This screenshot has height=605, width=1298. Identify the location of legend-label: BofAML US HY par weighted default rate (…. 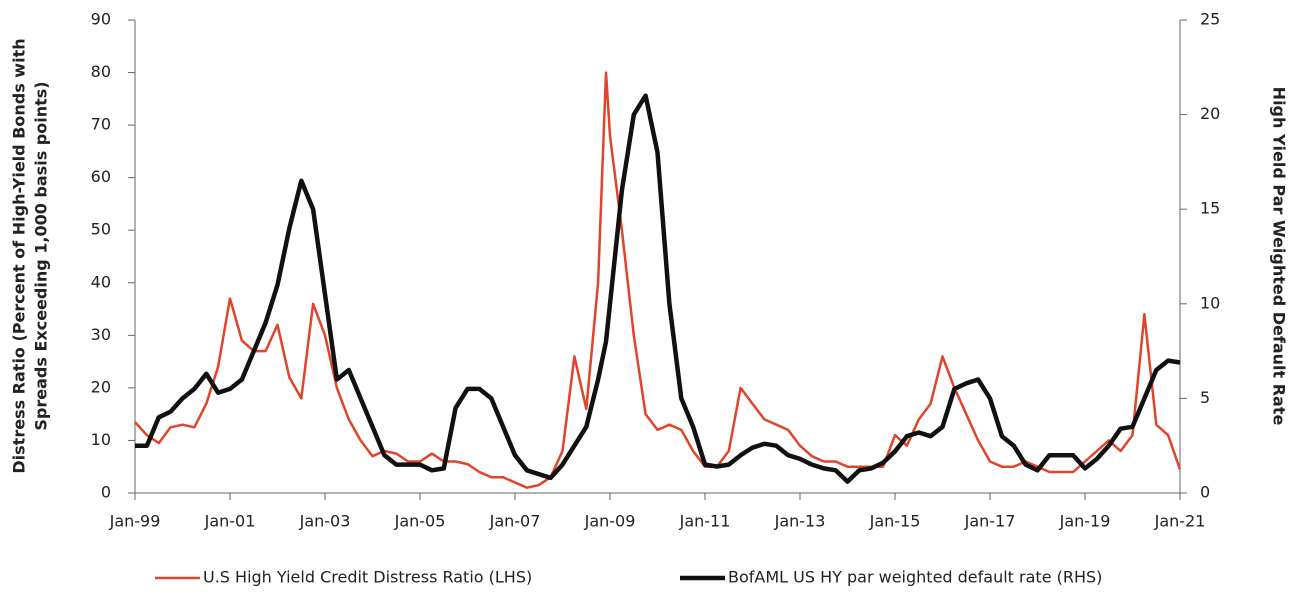
(915, 577).